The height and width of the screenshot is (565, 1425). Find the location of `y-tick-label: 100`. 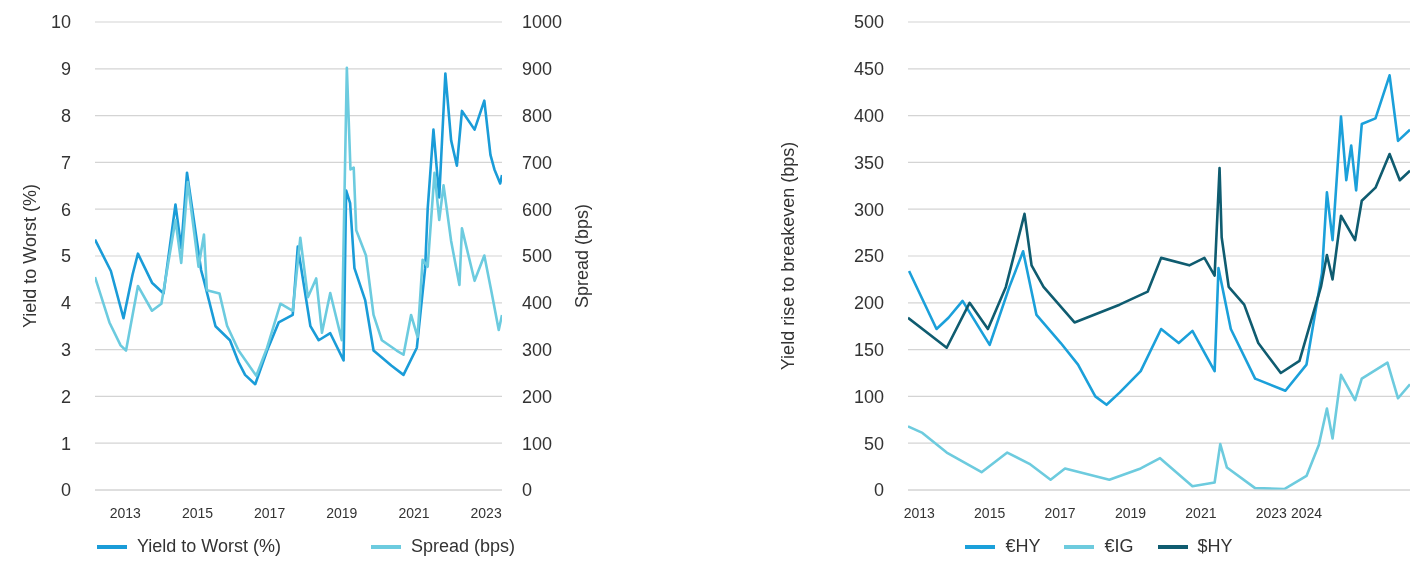

y-tick-label: 100 is located at coordinates (868, 396).